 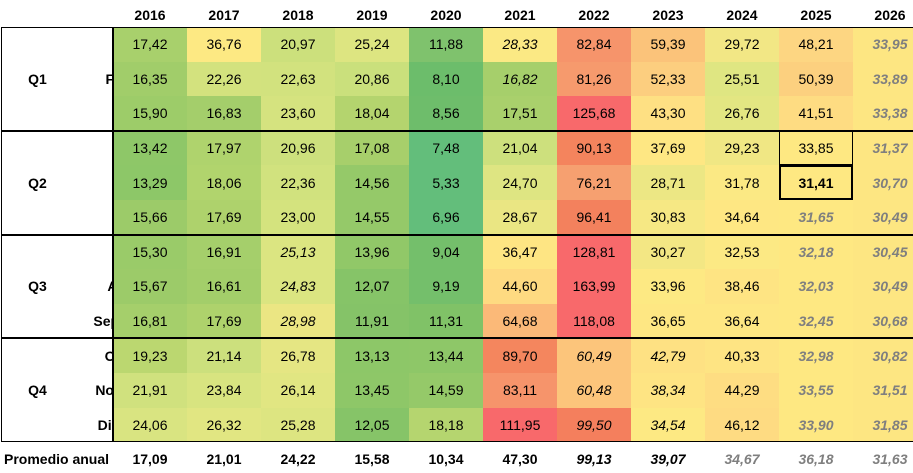 I want to click on data-cell: 16,35, so click(x=150, y=79).